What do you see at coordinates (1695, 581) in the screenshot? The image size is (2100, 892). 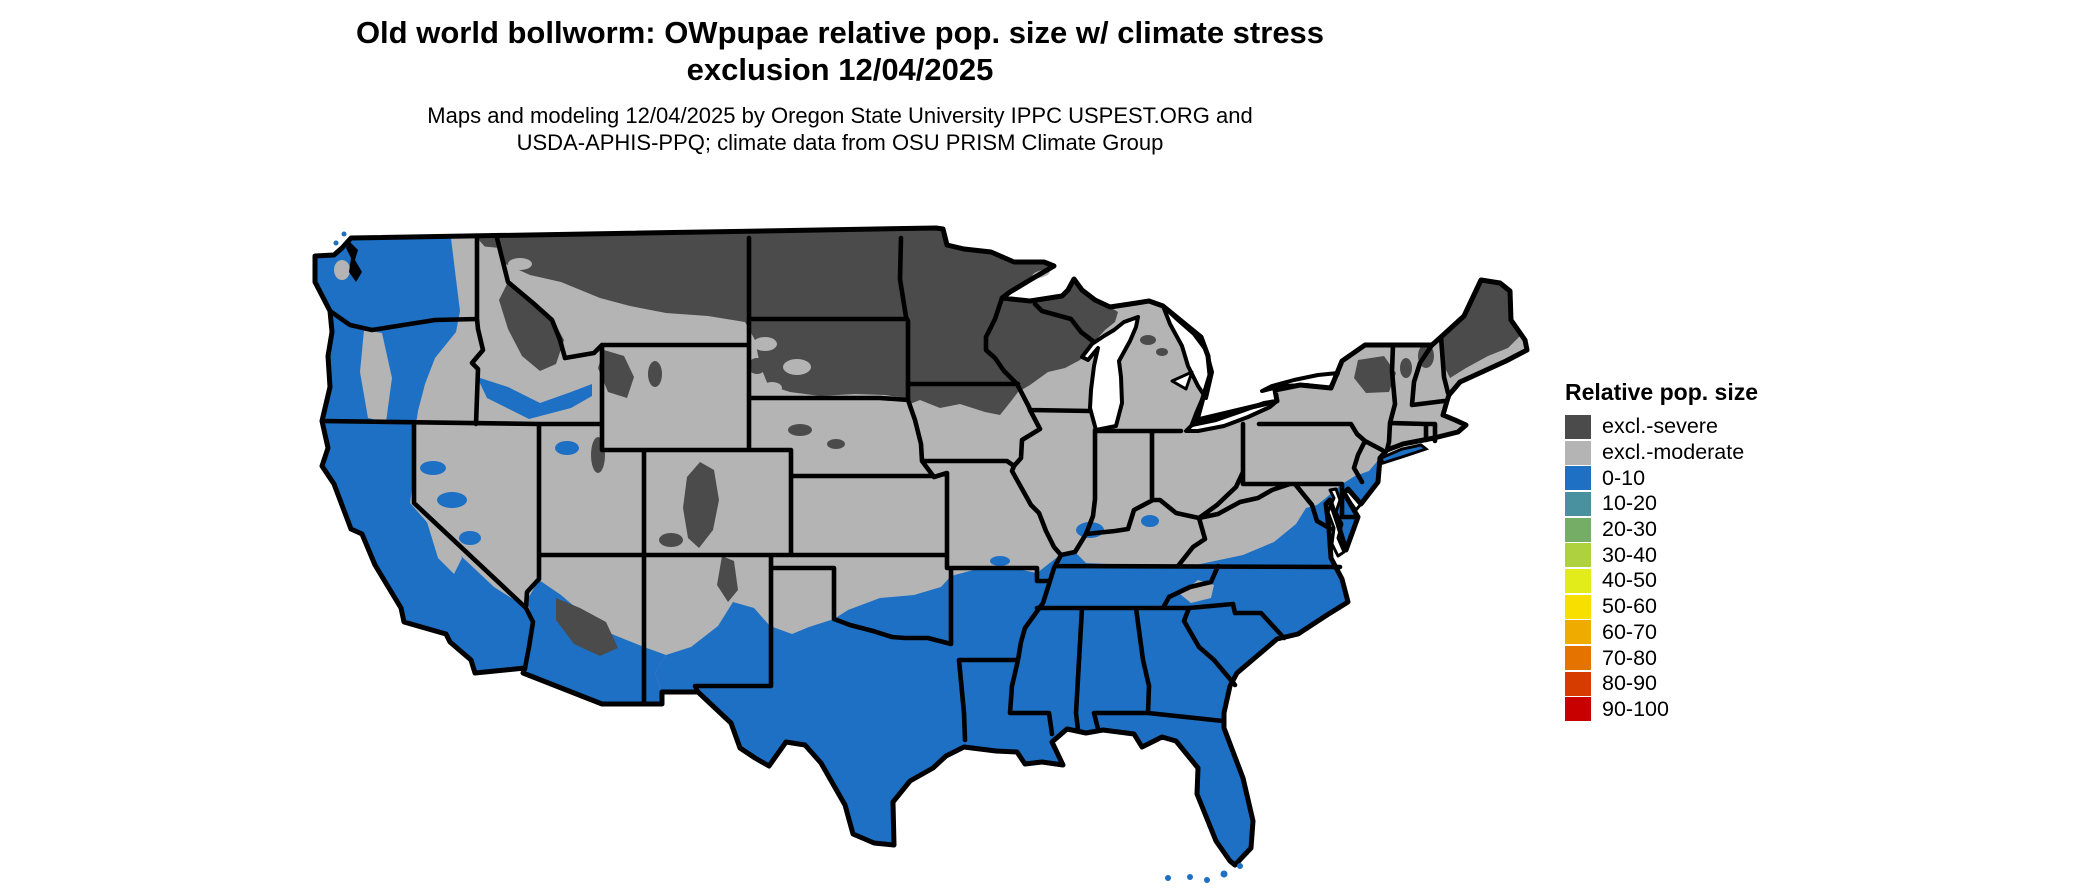 I see `legend-item: 40-50` at bounding box center [1695, 581].